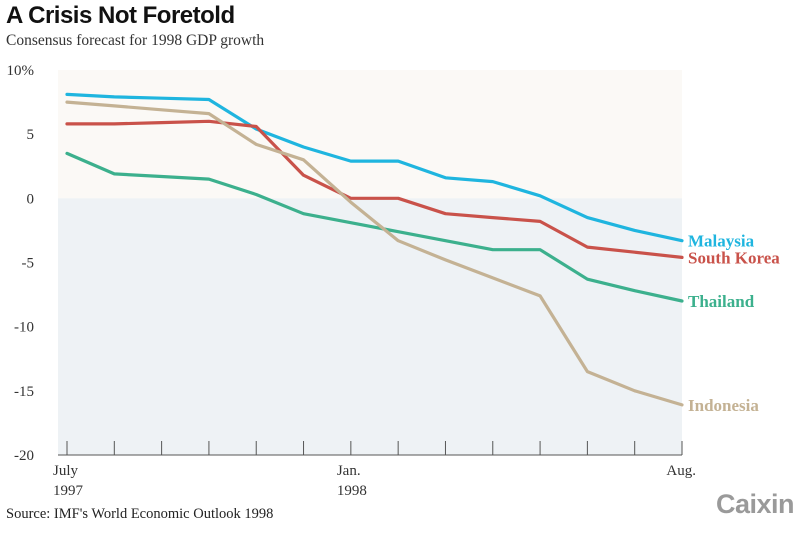  I want to click on x-tick-label-year: 1998, so click(352, 491).